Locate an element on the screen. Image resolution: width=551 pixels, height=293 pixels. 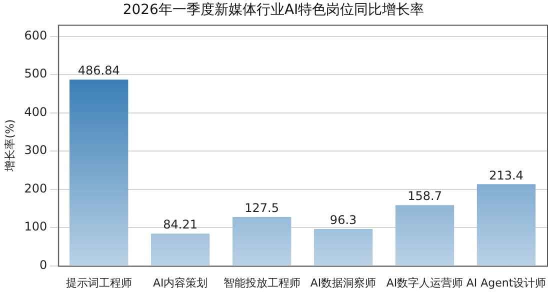
data-label: 486.84 is located at coordinates (99, 71).